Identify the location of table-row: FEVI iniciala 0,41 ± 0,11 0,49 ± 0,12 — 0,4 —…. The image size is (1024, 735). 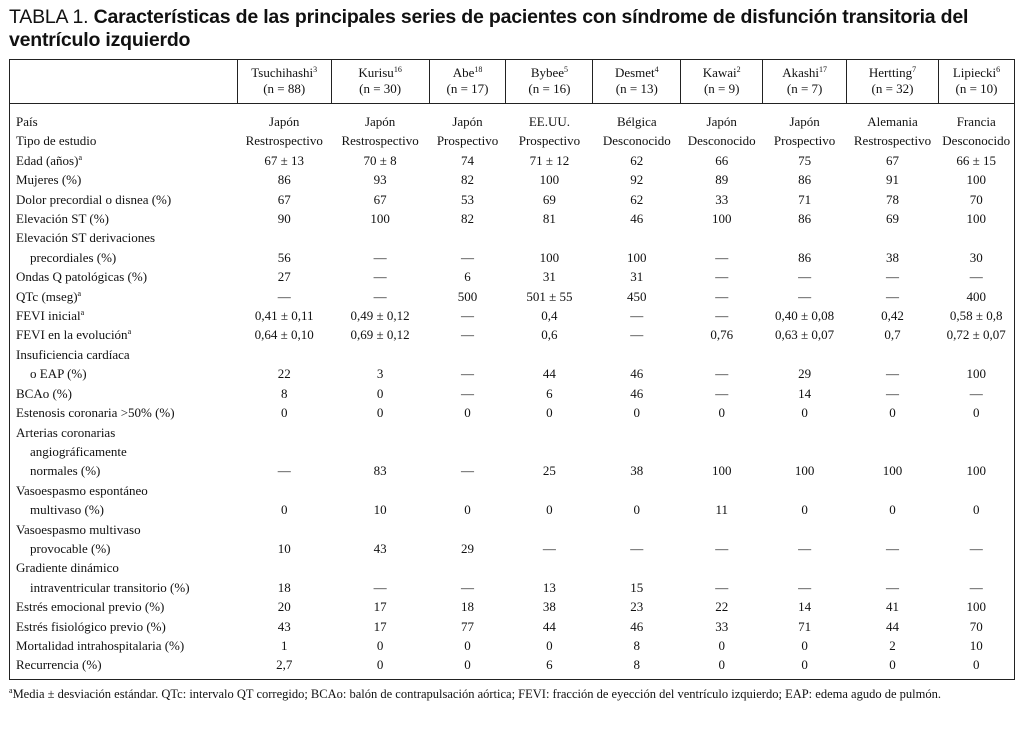
(512, 315).